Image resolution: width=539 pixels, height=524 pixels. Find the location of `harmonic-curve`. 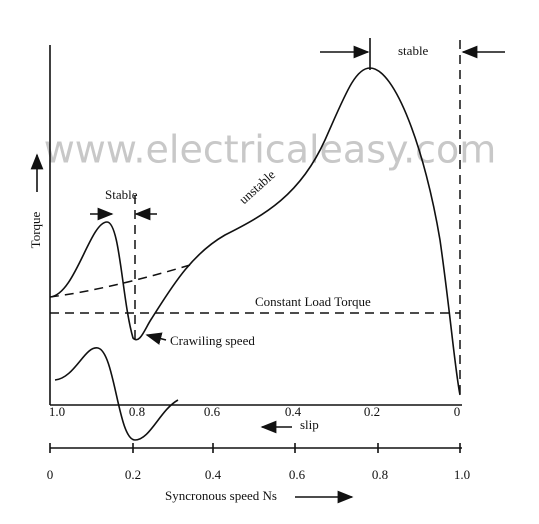

harmonic-curve is located at coordinates (116, 394).